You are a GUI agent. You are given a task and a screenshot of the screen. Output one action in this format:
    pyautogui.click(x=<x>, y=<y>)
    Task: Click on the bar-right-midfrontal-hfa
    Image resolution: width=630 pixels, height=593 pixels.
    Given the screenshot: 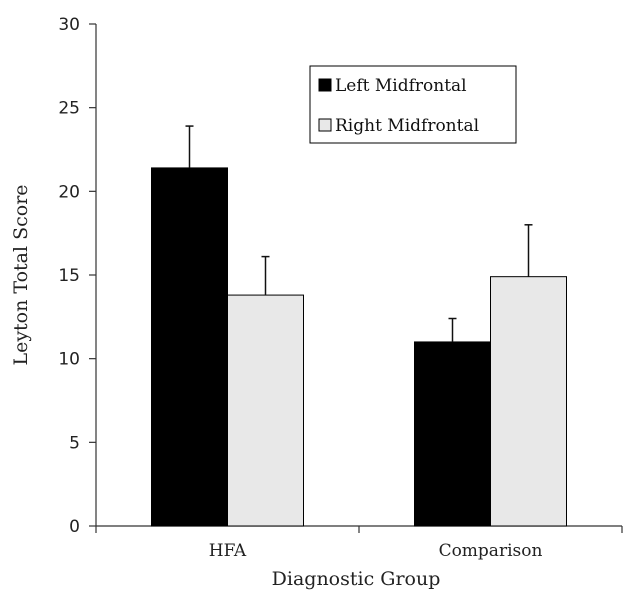 What is the action you would take?
    pyautogui.click(x=265, y=410)
    